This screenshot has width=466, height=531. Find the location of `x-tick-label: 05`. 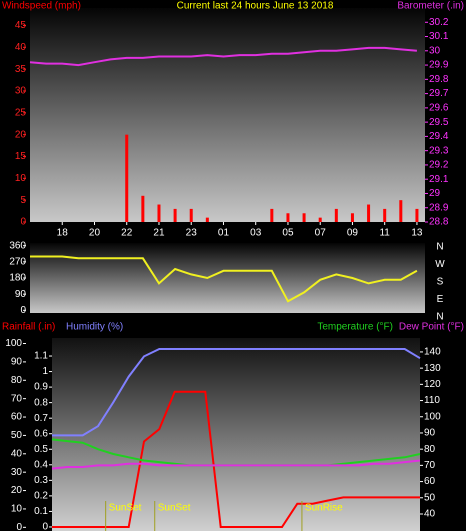

x-tick-label: 05 is located at coordinates (288, 233).